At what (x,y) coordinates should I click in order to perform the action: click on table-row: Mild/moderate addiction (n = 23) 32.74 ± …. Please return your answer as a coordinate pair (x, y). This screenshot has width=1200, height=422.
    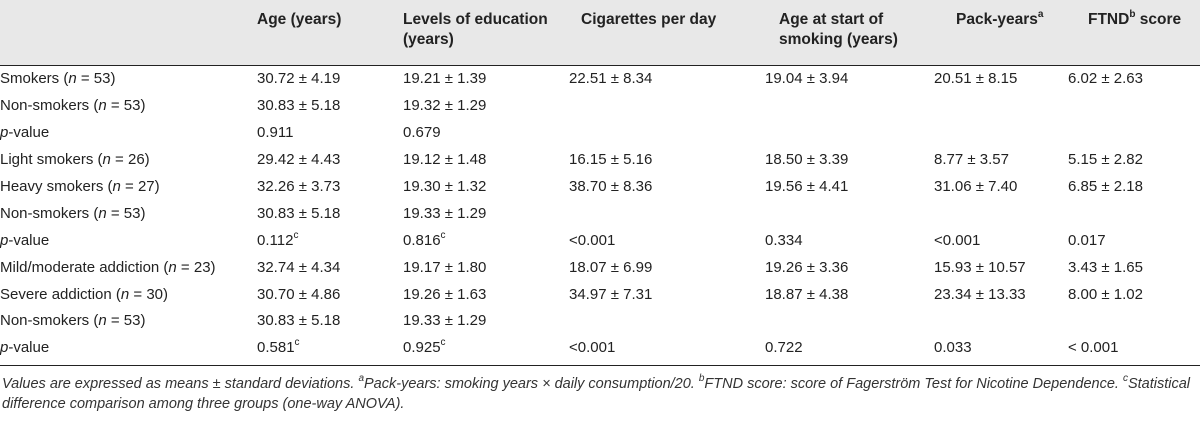
    Looking at the image, I should click on (600, 267).